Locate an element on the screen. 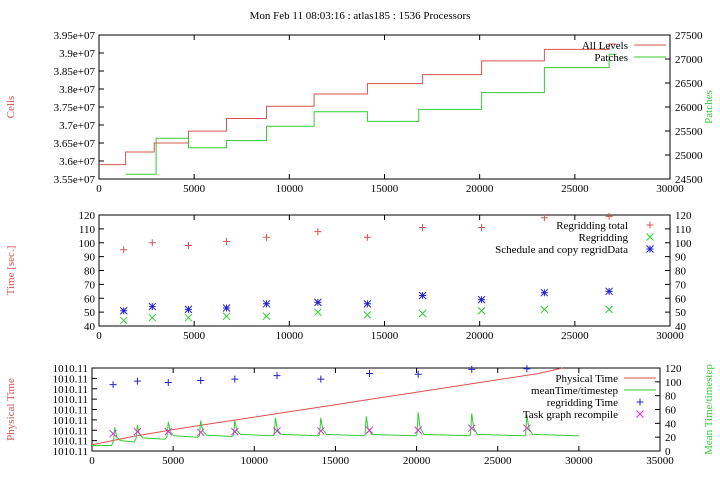 Image resolution: width=720 pixels, height=504 pixels. y2-tick-label: 70 is located at coordinates (681, 285).